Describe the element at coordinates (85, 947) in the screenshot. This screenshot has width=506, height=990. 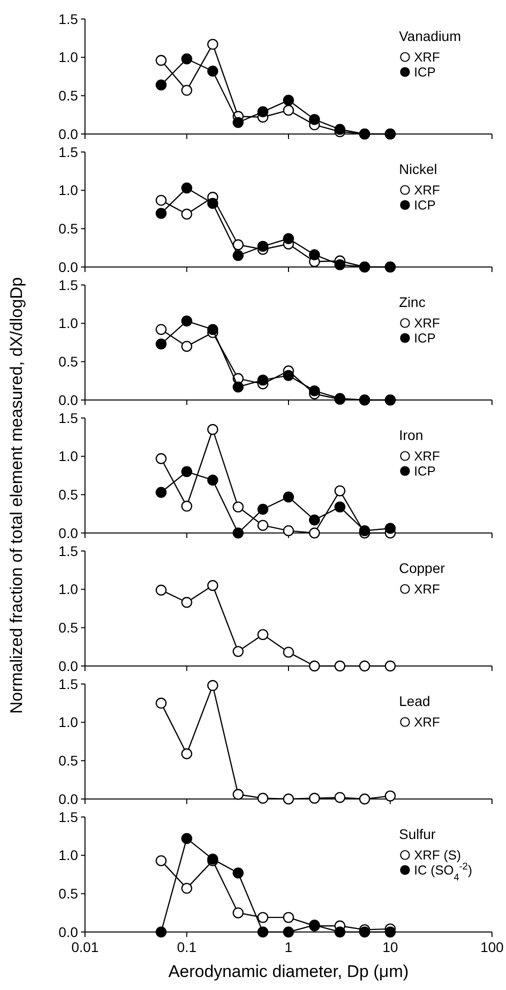
I see `x-tick-label: 0.01` at that location.